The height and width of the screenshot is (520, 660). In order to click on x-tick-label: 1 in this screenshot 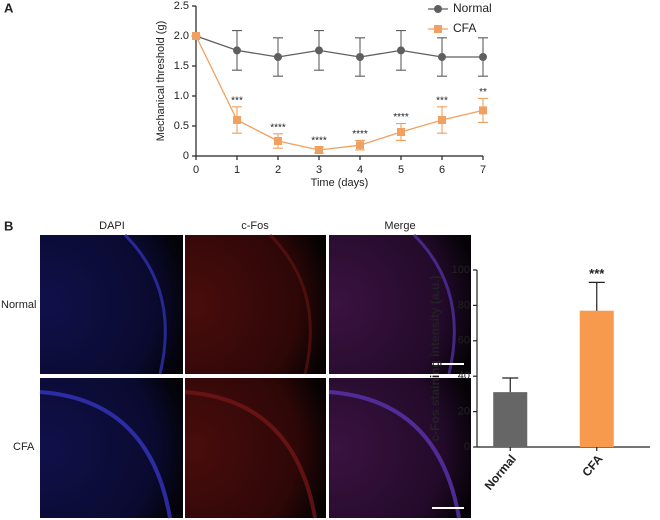, I will do `click(237, 170)`.